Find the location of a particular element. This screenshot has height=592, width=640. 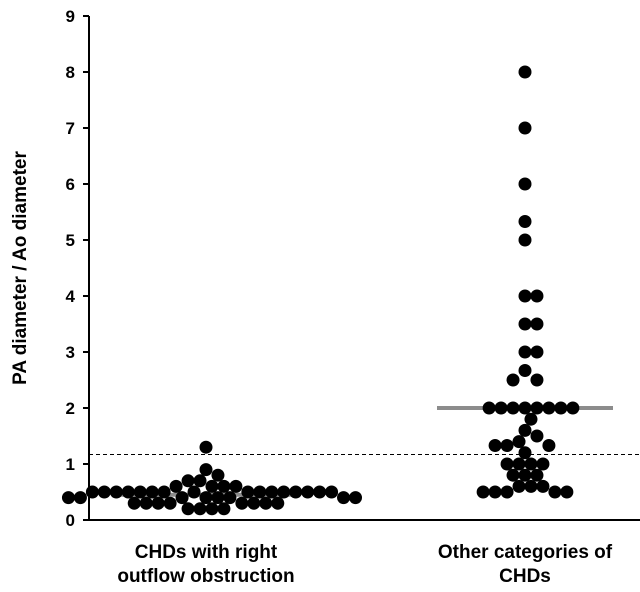

category-label: outflow obstruction is located at coordinates (205, 576).